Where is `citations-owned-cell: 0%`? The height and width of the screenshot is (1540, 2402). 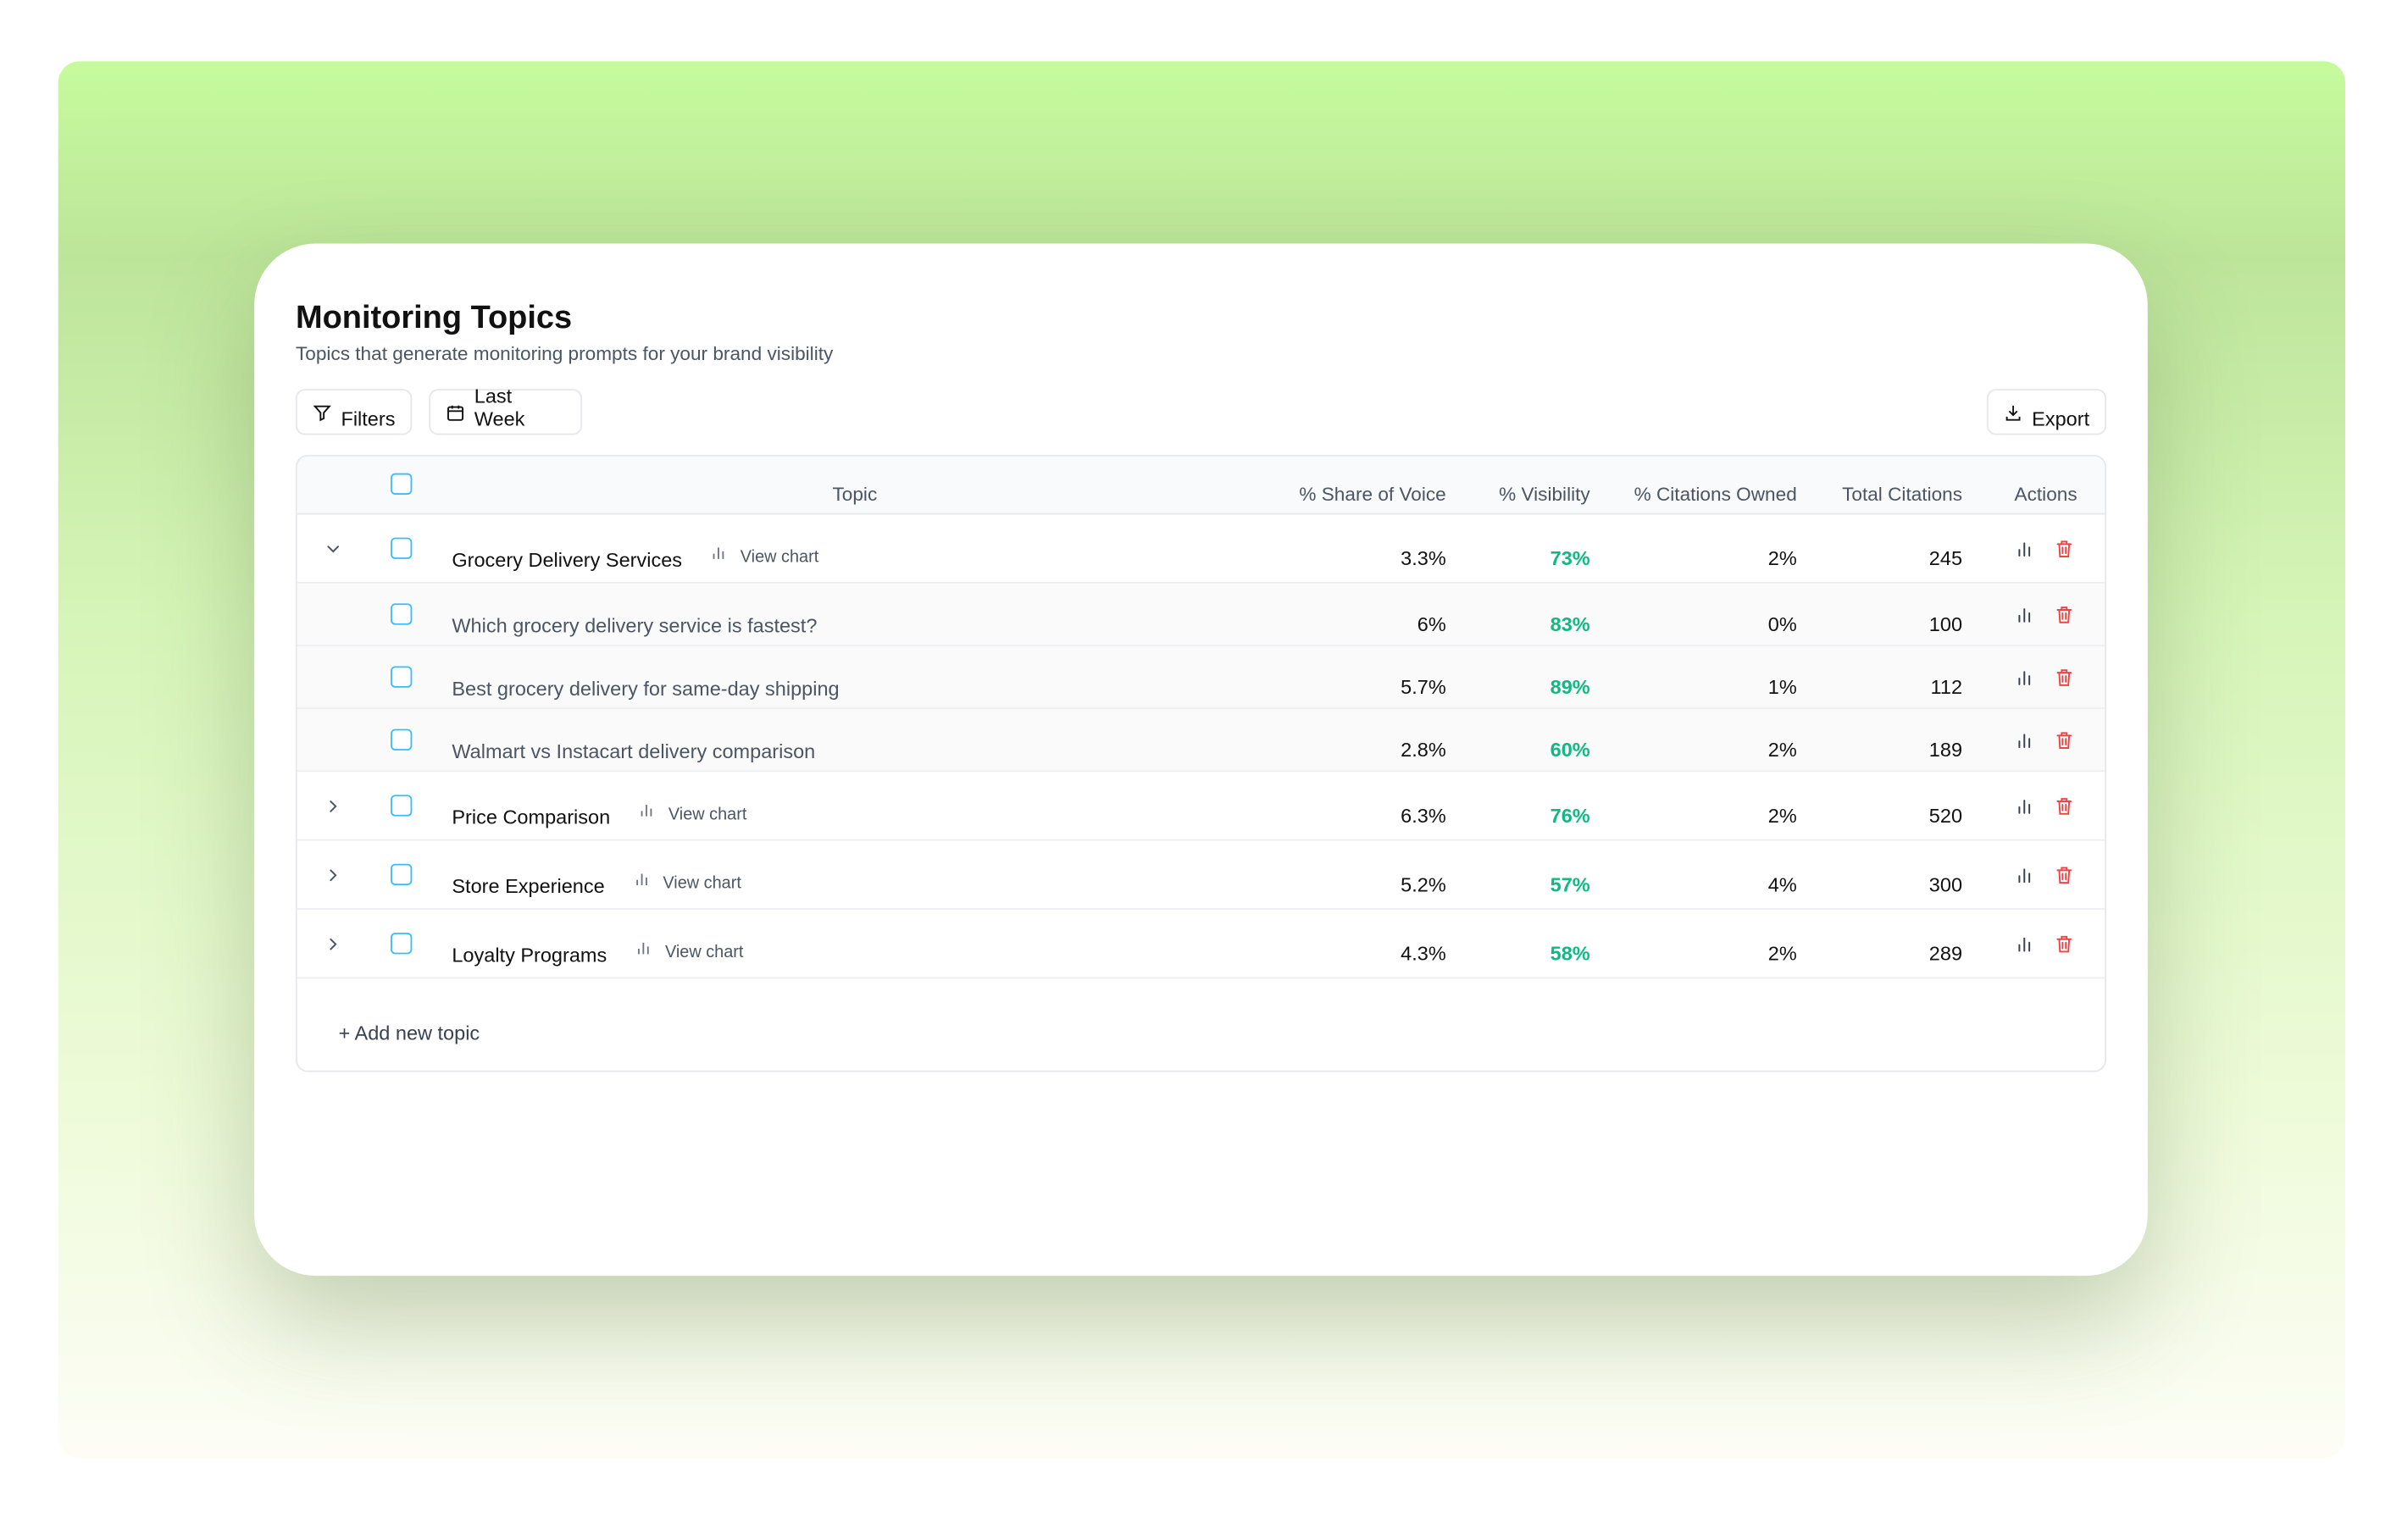
citations-owned-cell: 0% is located at coordinates (1782, 624).